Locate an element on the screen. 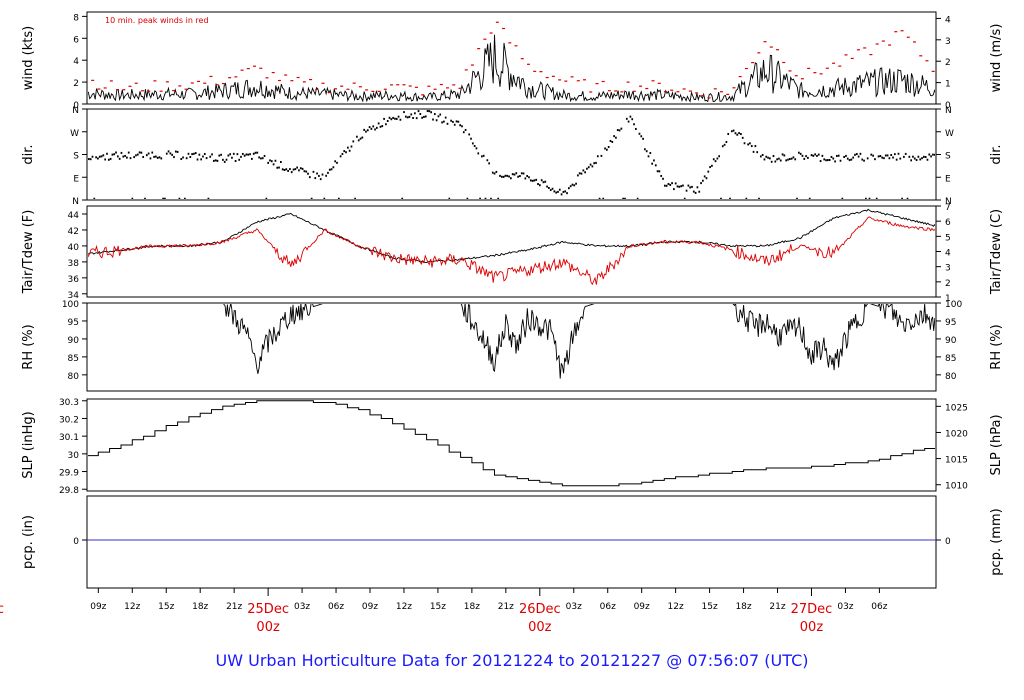  ytick-label-right-temp: 2 is located at coordinates (948, 284).